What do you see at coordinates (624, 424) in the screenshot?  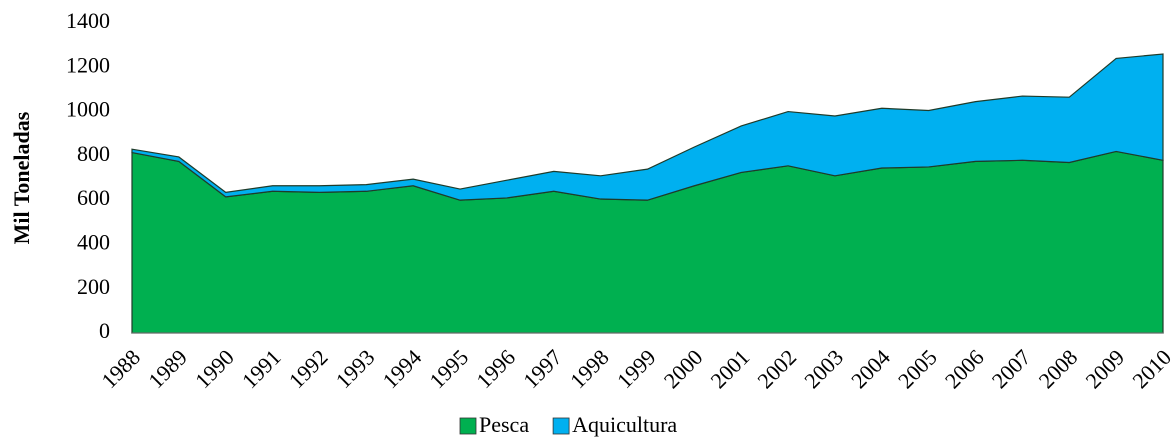 I see `legend-label: Aquicultura` at bounding box center [624, 424].